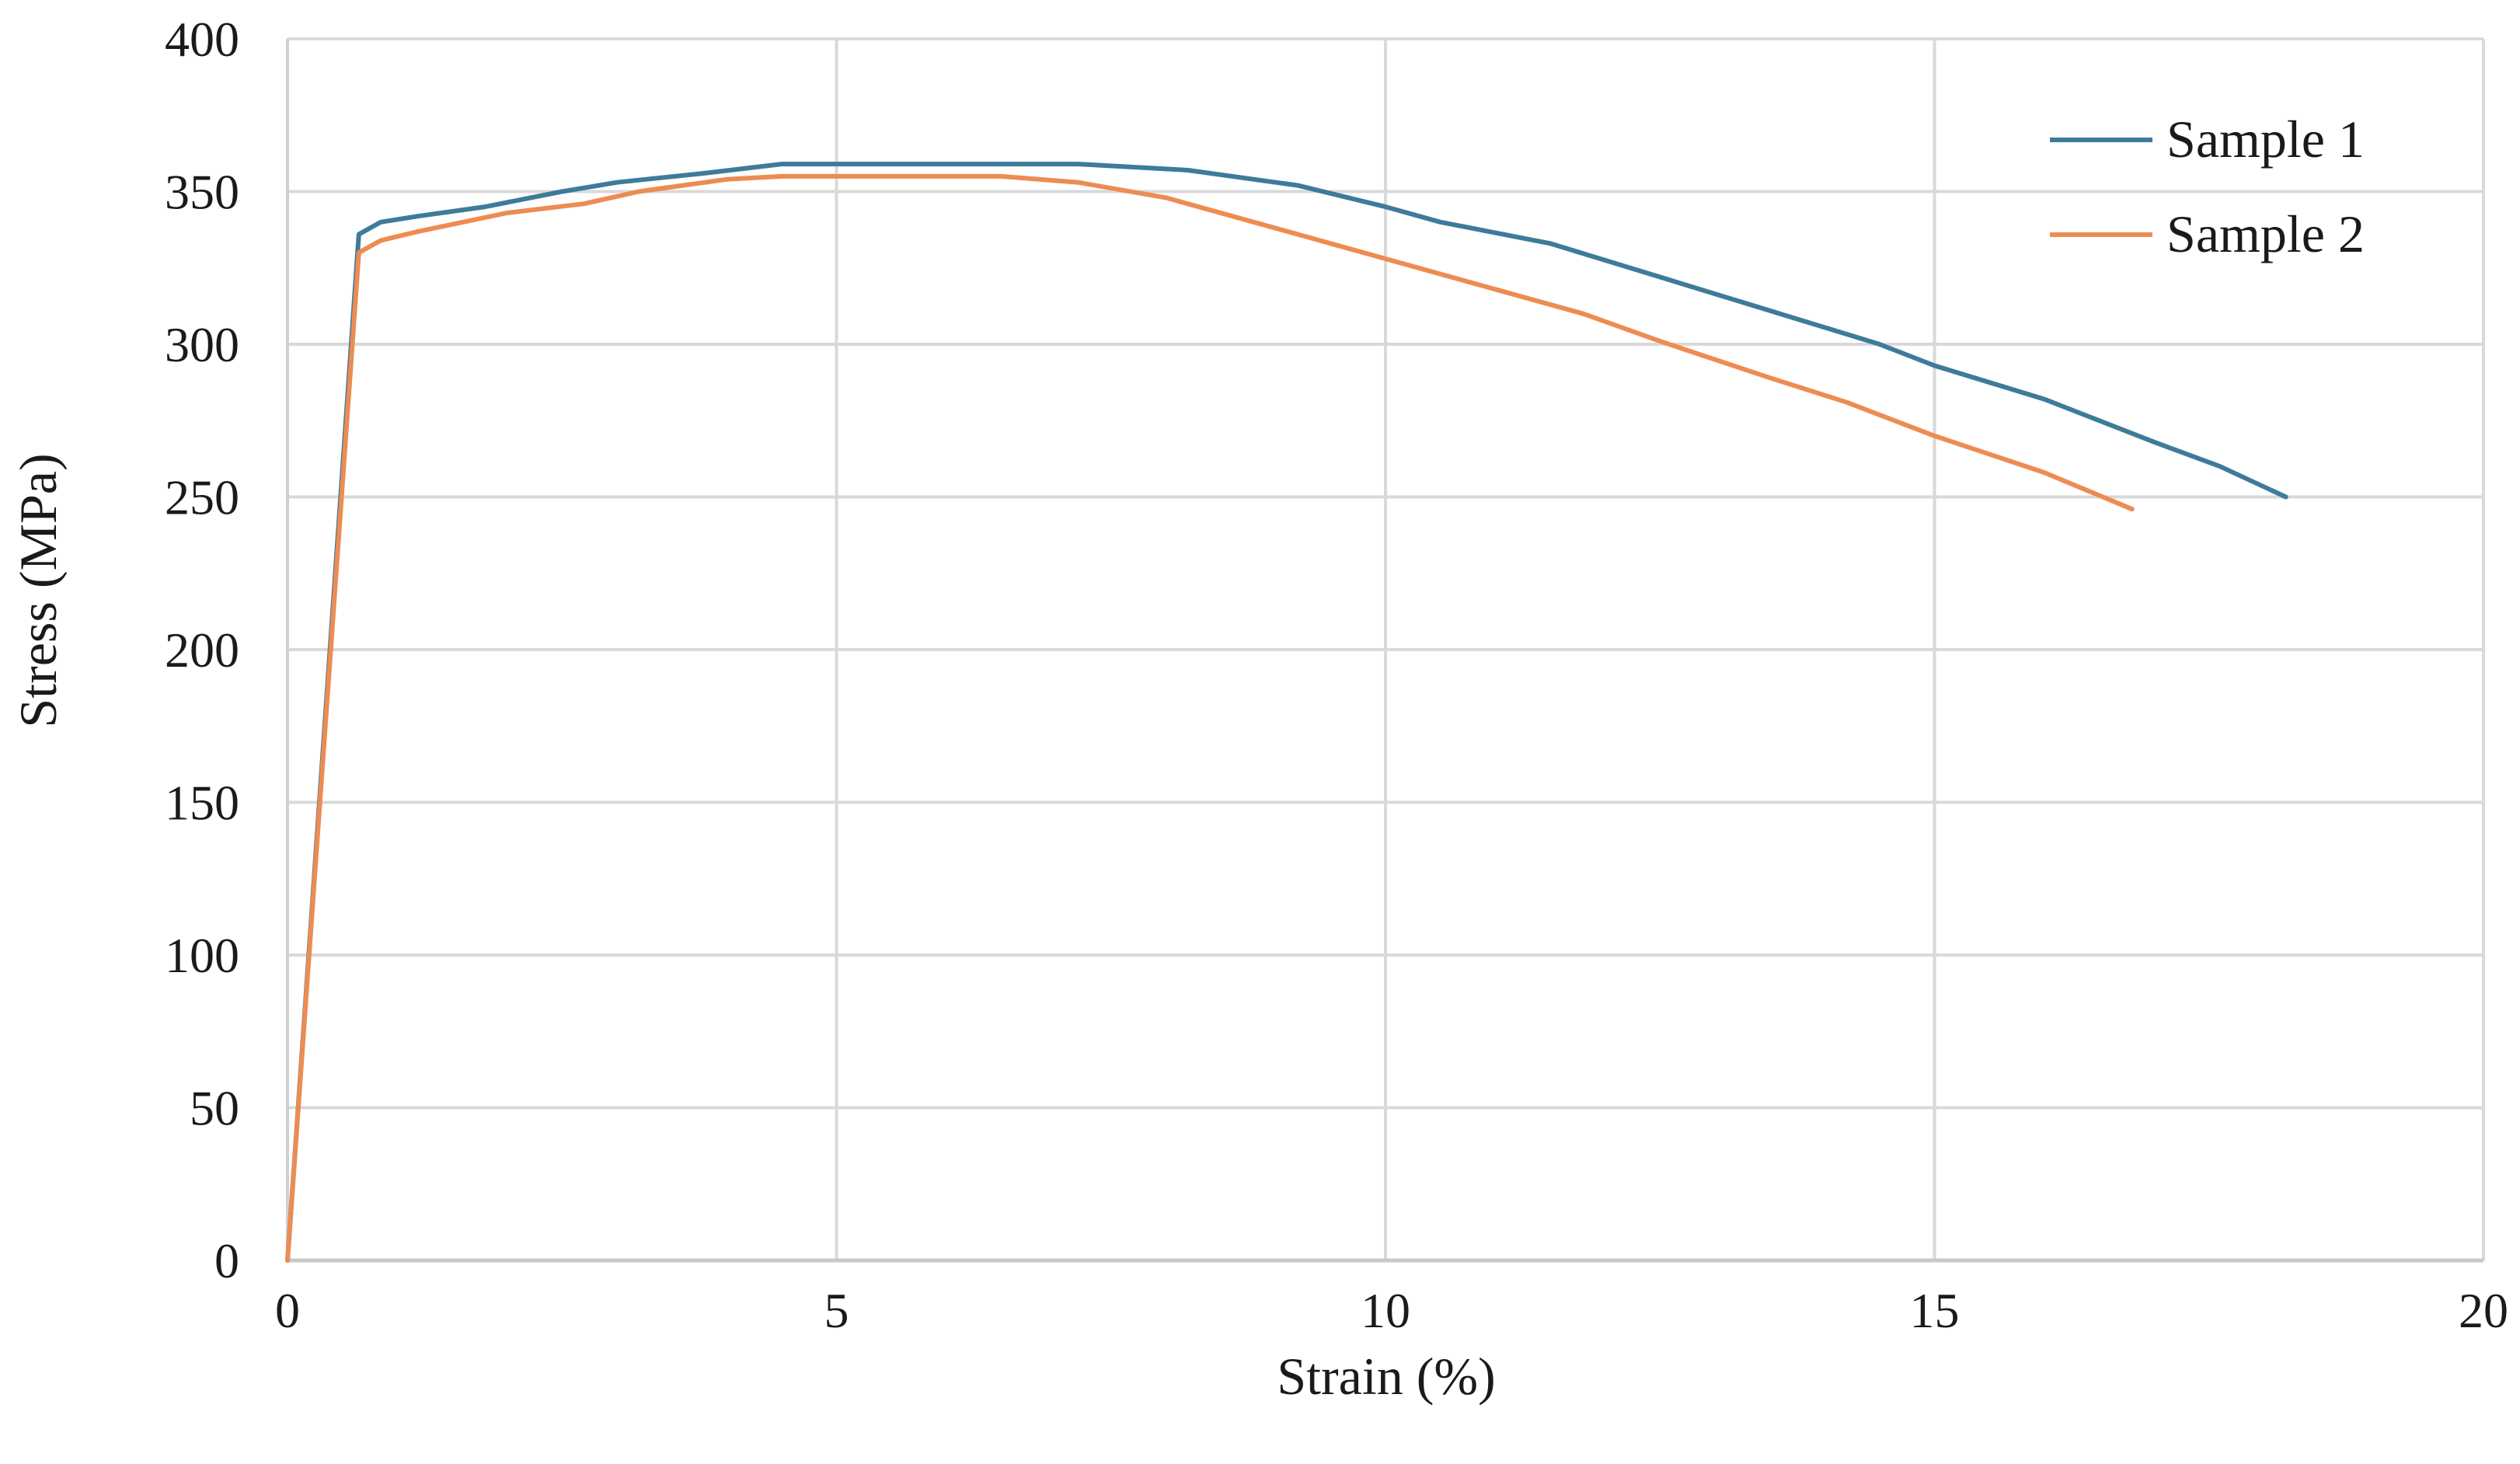  Describe the element at coordinates (215, 1109) in the screenshot. I see `y-tick-label: 50` at that location.